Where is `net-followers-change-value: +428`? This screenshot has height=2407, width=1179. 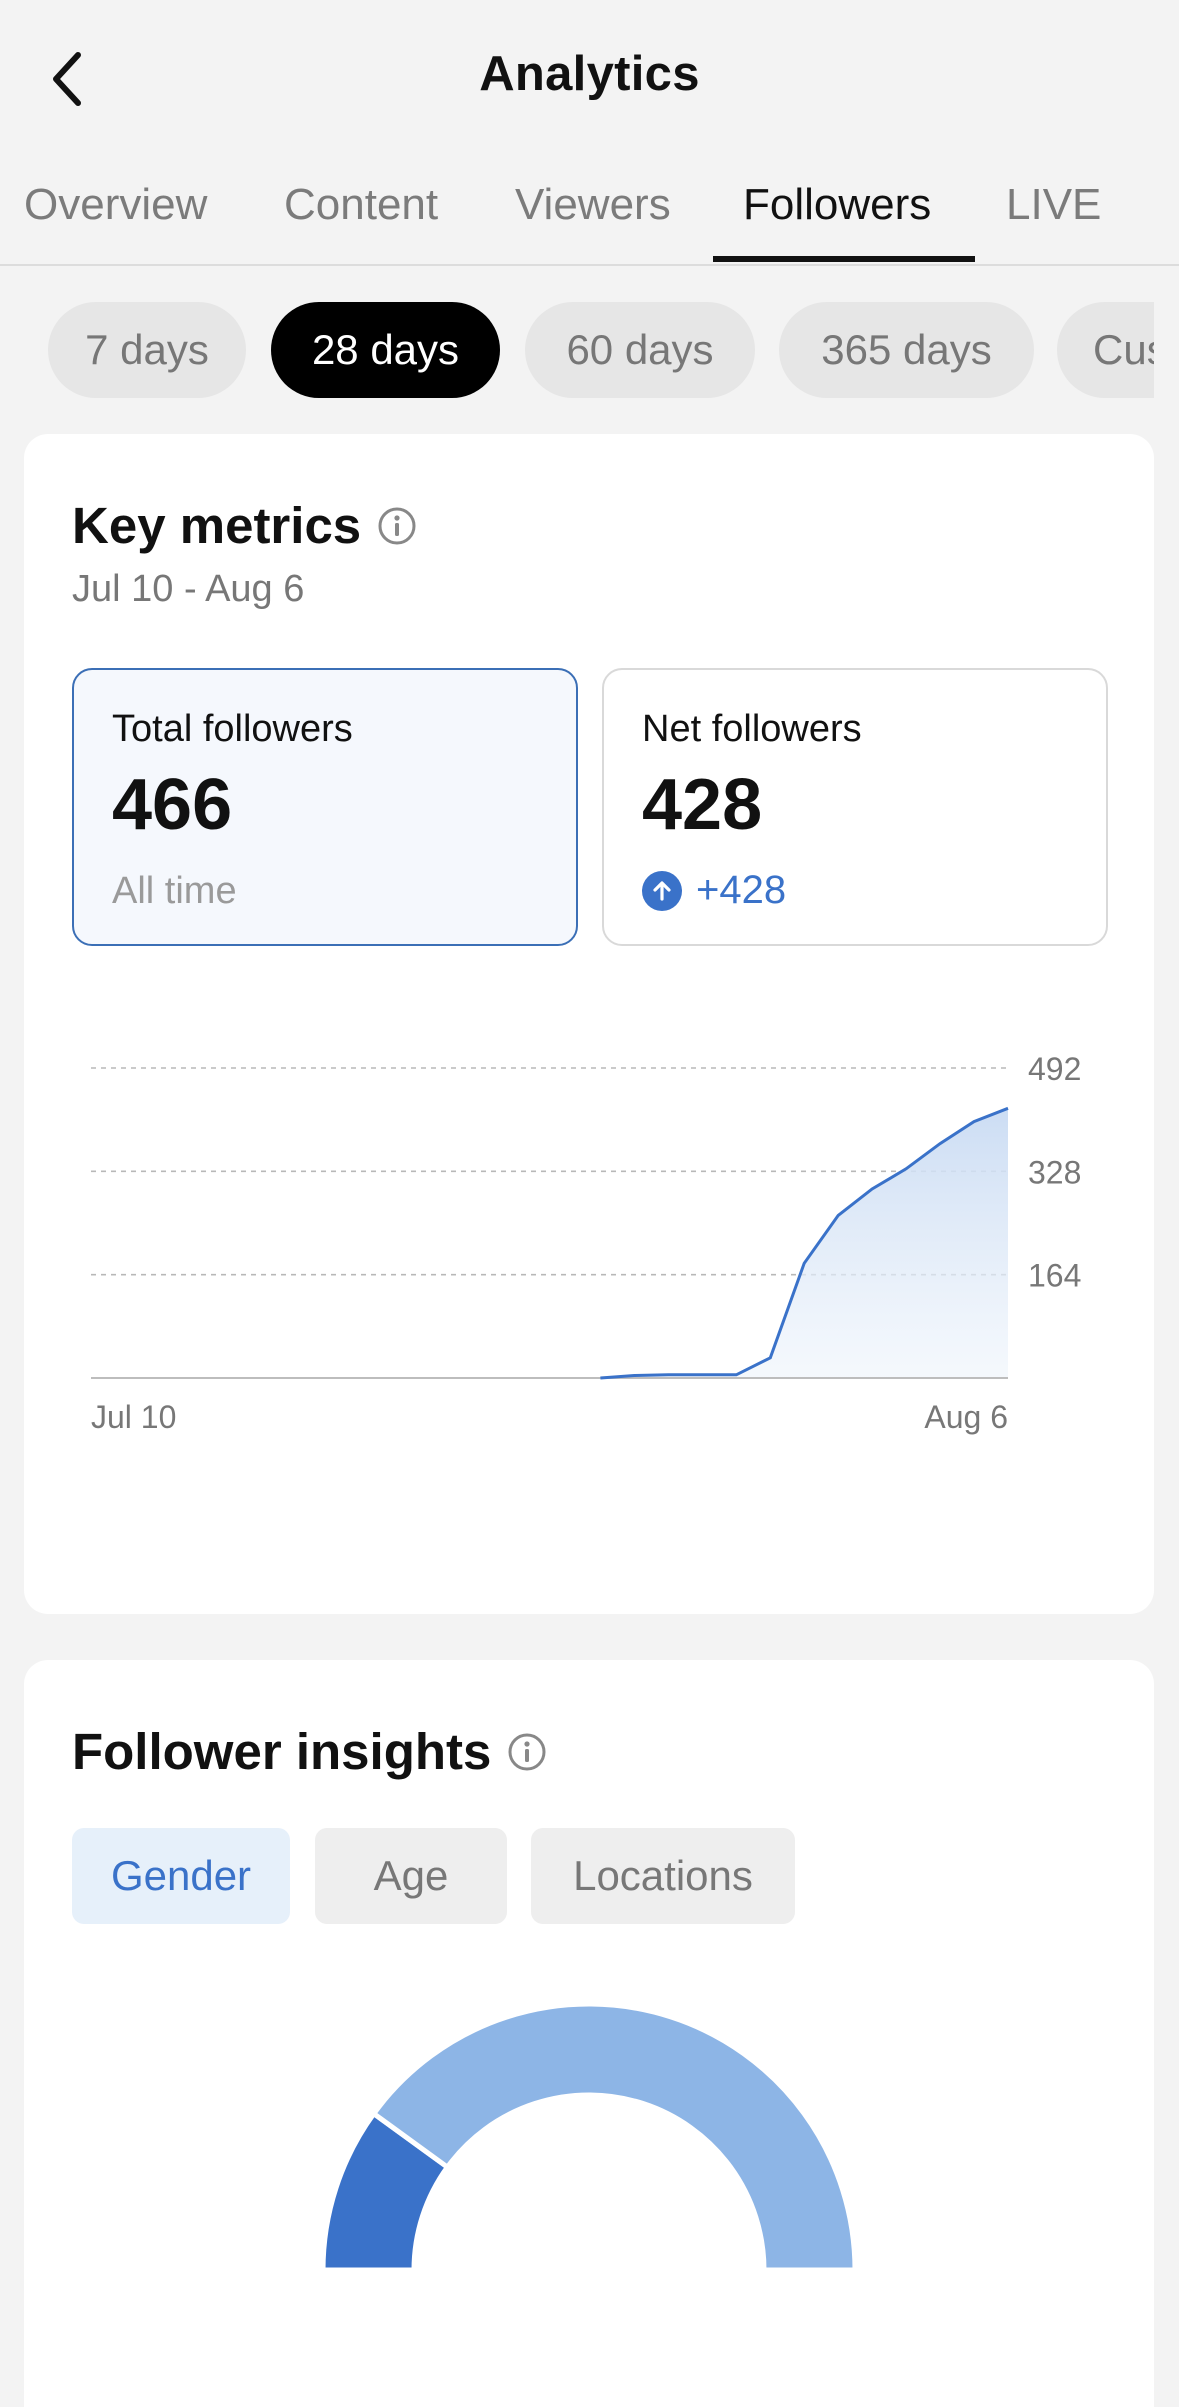
net-followers-change-value: +428 is located at coordinates (741, 890).